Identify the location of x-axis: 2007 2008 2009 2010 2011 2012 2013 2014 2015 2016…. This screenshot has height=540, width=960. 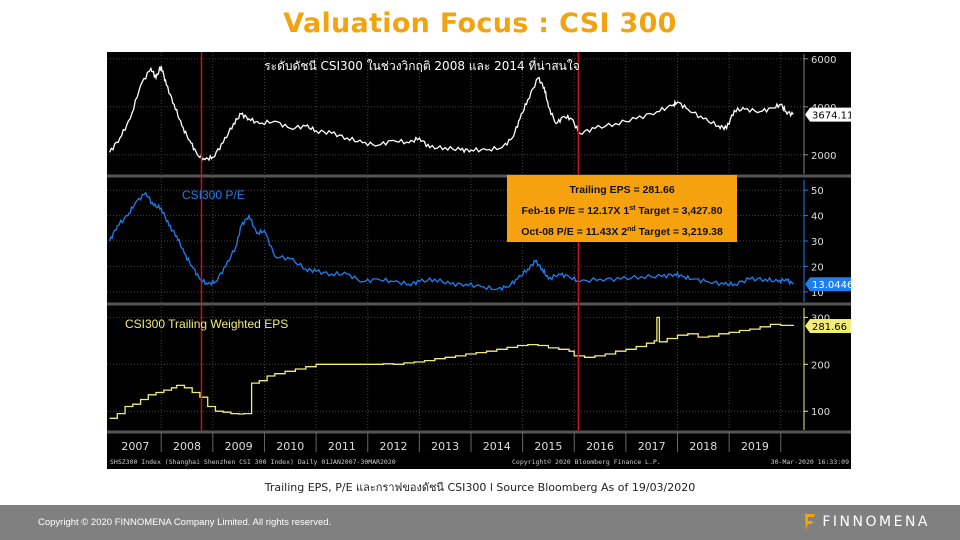
(451, 442).